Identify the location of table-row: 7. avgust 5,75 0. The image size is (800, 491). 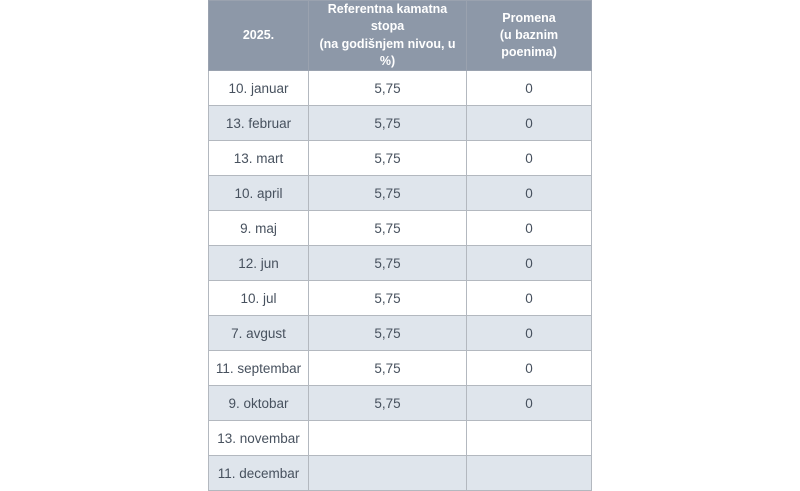
(400, 333).